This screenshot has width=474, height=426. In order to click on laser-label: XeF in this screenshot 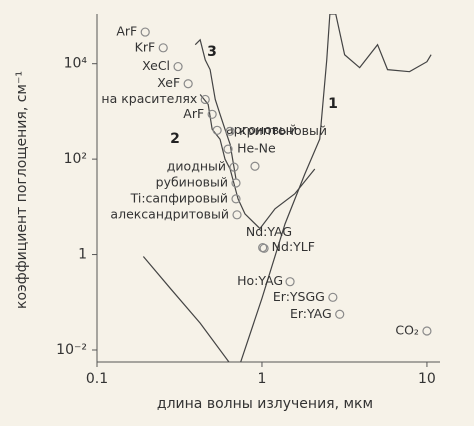, I will do `click(168, 82)`.